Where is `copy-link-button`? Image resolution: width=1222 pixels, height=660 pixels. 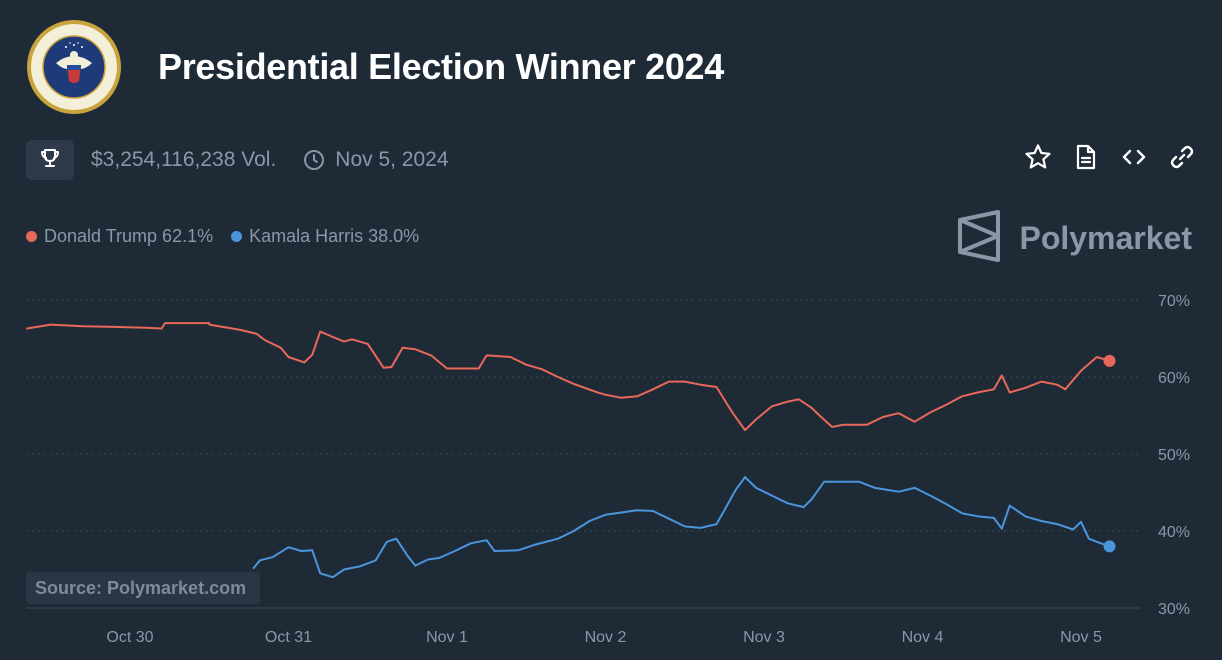
copy-link-button is located at coordinates (1182, 159).